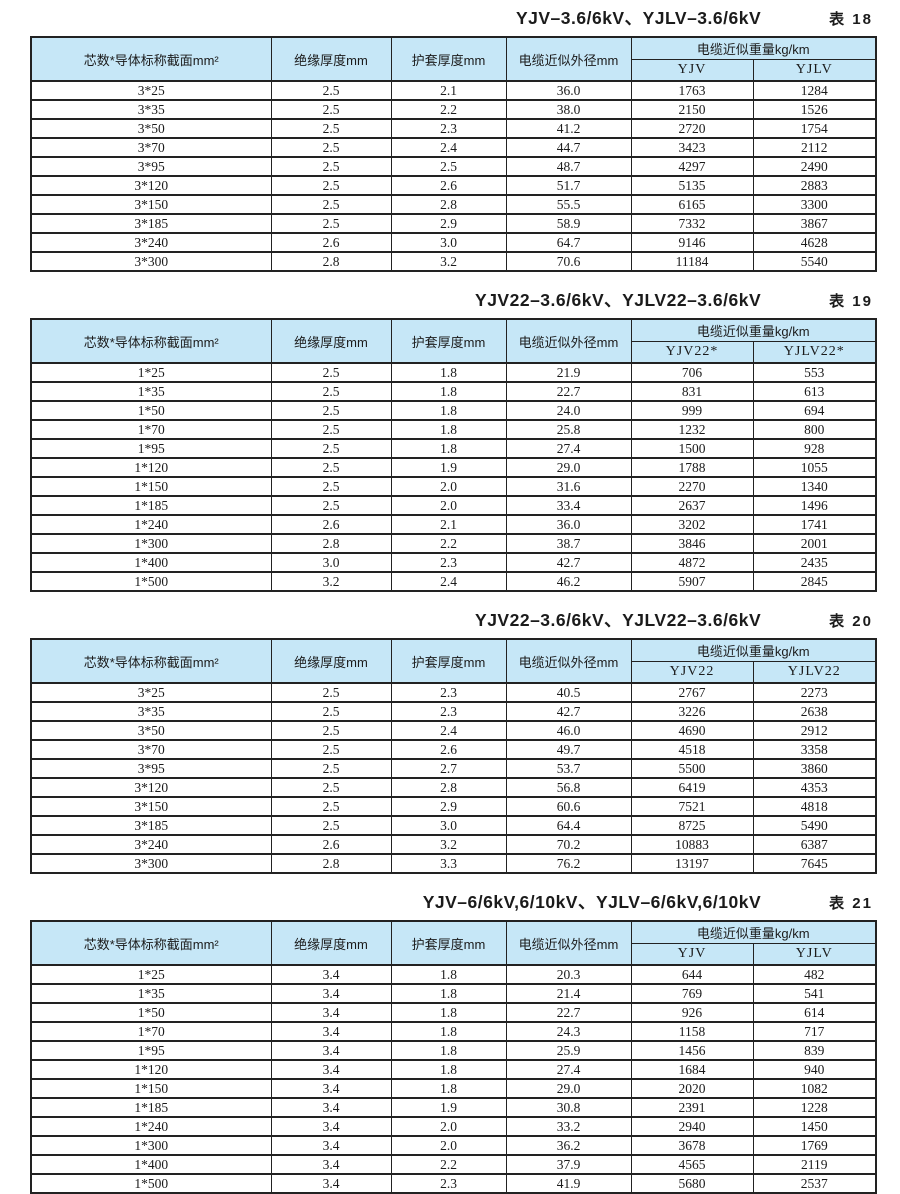 This screenshot has width=900, height=1194. Describe the element at coordinates (692, 410) in the screenshot. I see `cell-weight-yjv: 999` at that location.